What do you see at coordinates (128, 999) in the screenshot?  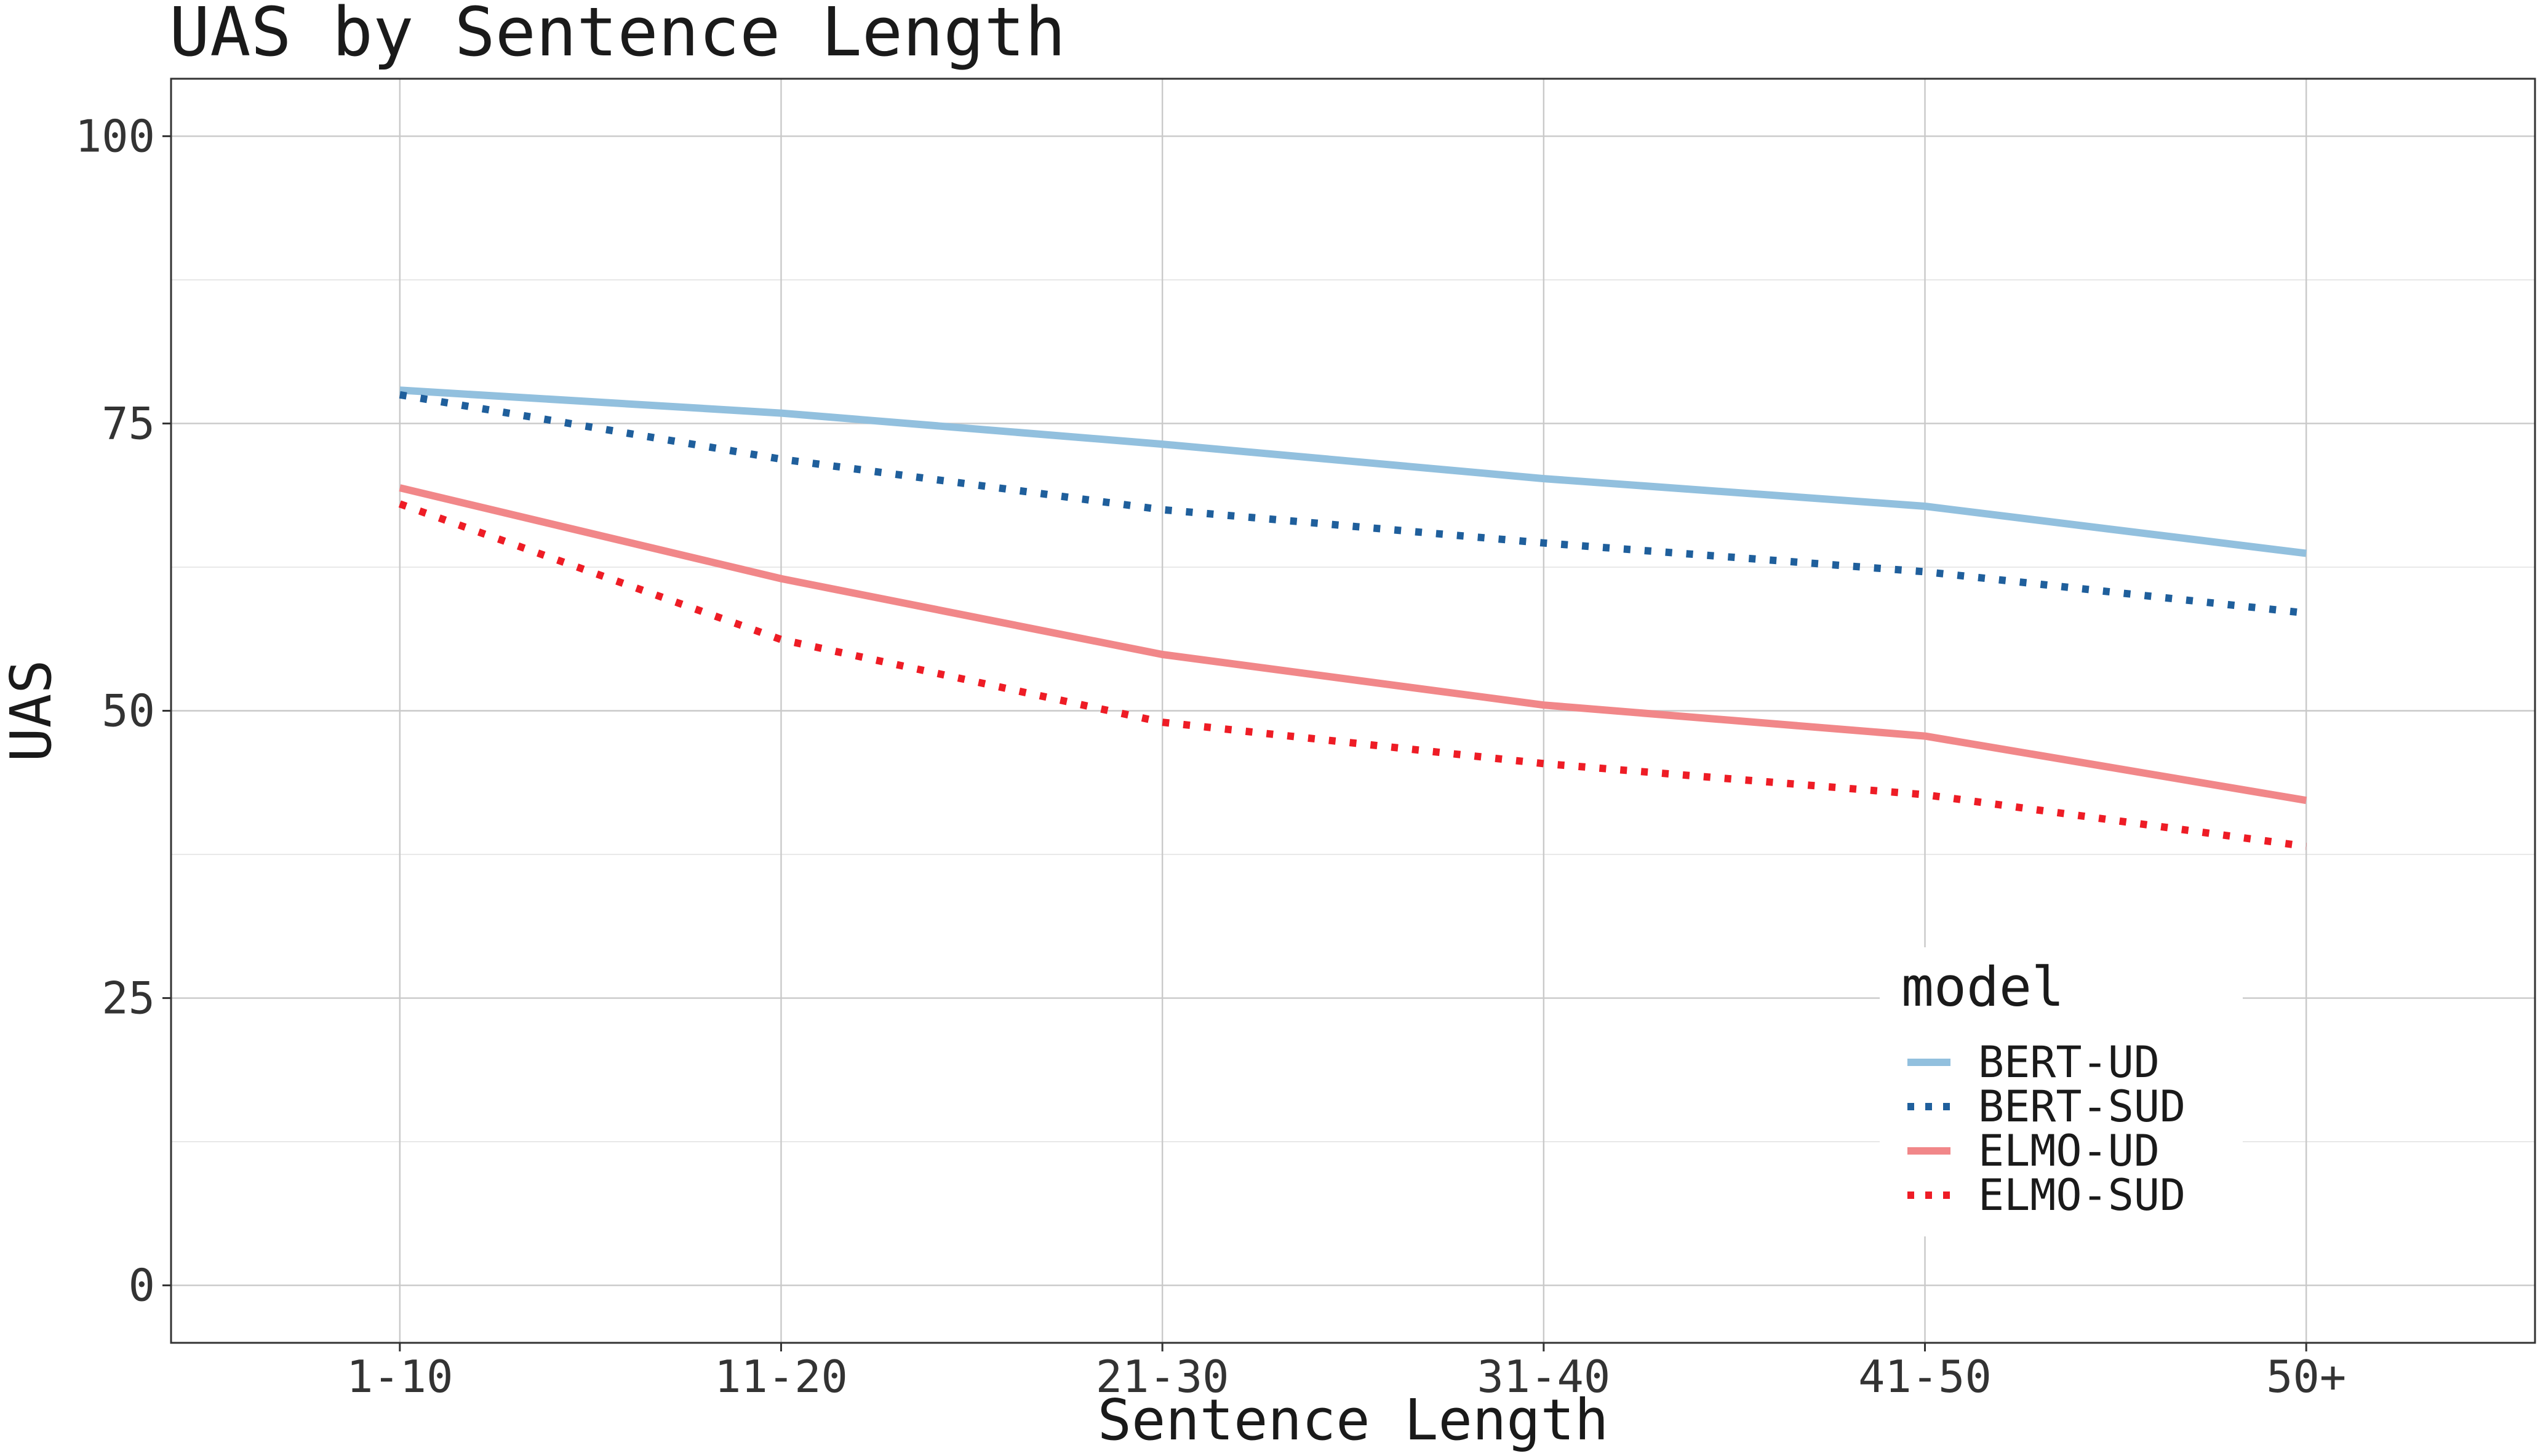 I see `y-tick-label: 25` at bounding box center [128, 999].